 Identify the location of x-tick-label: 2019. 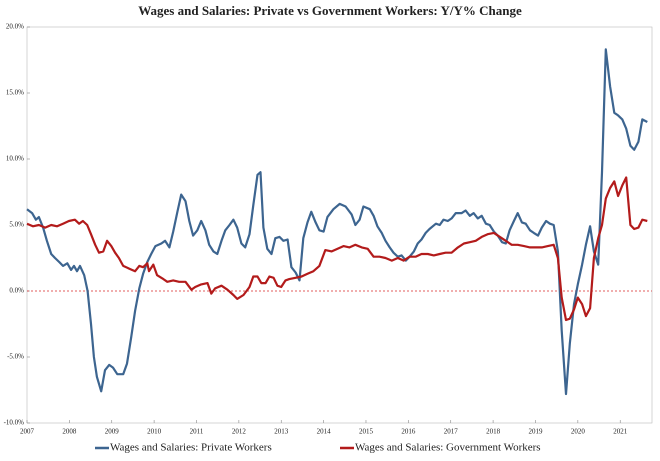
(535, 432).